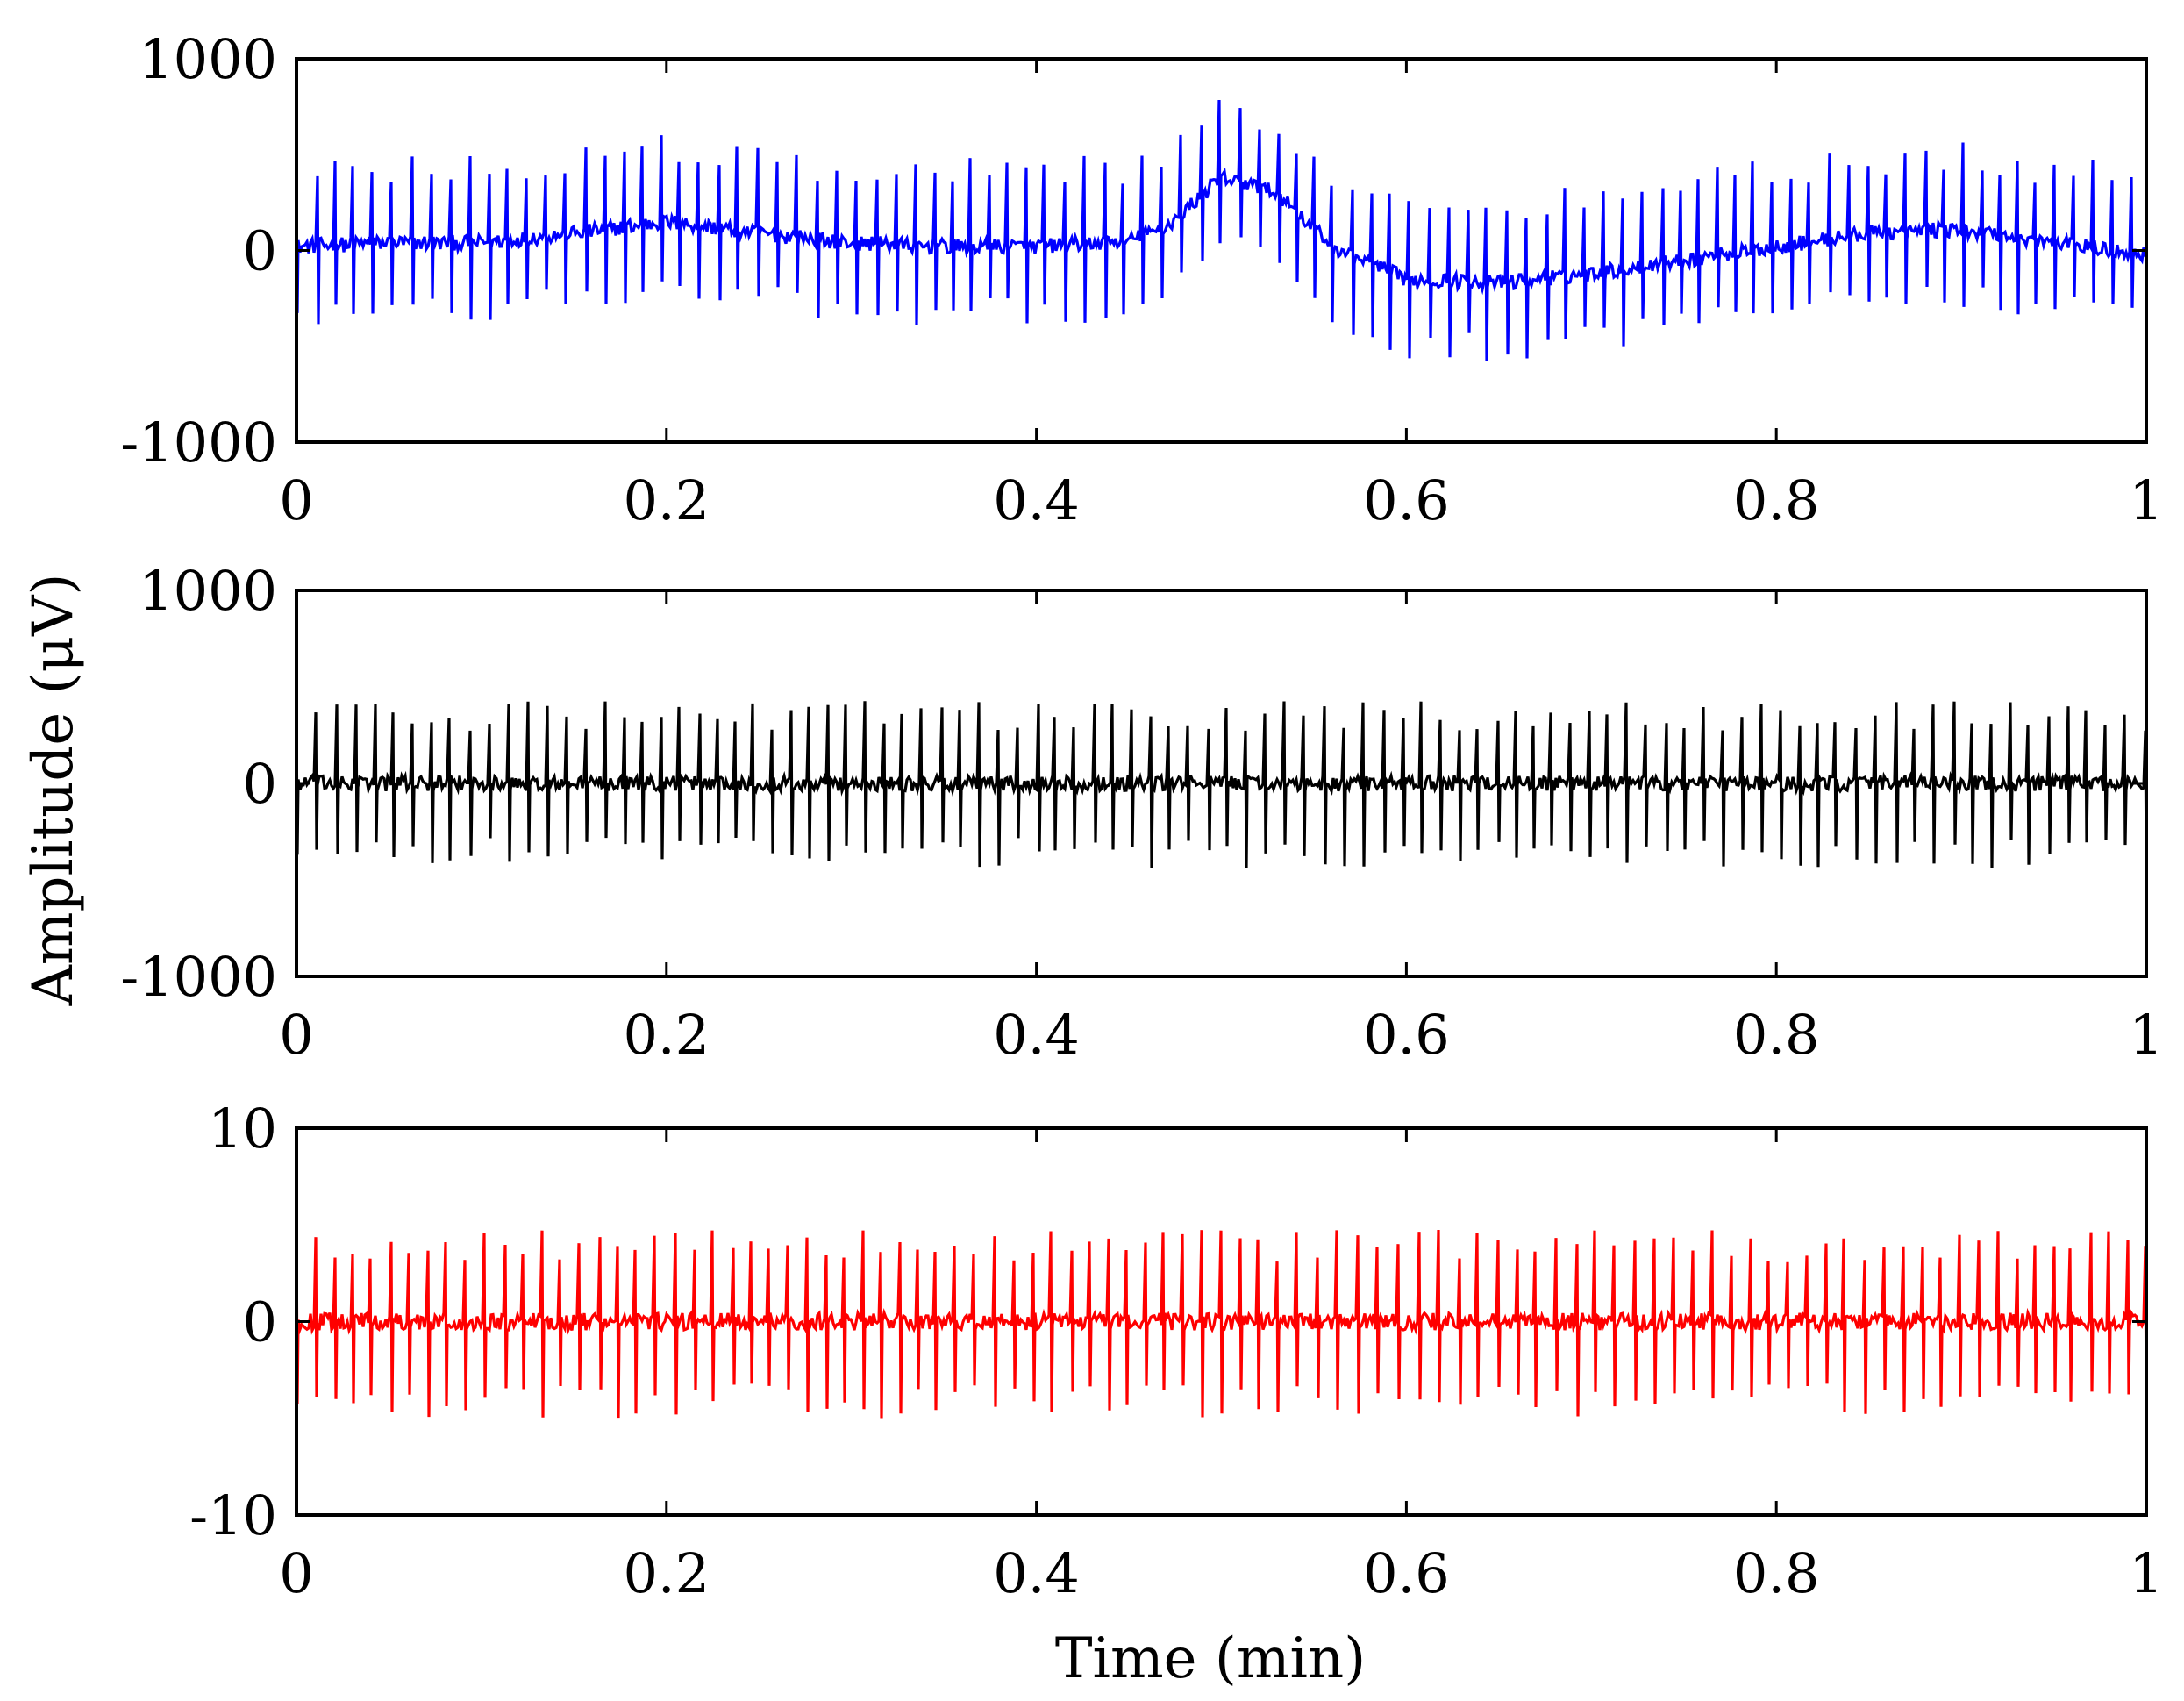 Image resolution: width=2184 pixels, height=1701 pixels. Describe the element at coordinates (1221, 1324) in the screenshot. I see `normalized-ecg-series-line` at that location.